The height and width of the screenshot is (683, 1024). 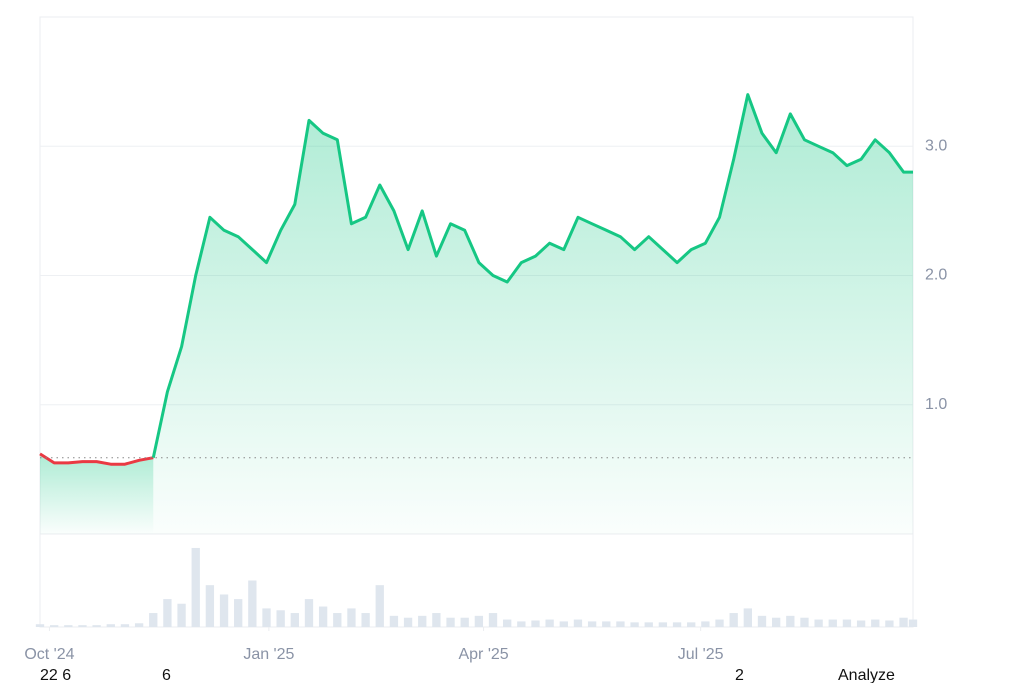 I want to click on y-tick-label: 3.0, so click(x=936, y=145).